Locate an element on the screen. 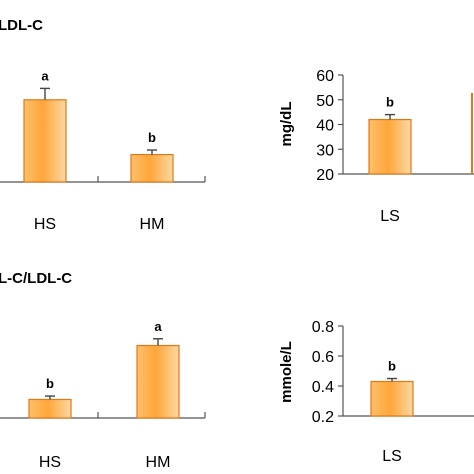 This screenshot has width=474, height=474. y-tick-label: 50 is located at coordinates (325, 101).